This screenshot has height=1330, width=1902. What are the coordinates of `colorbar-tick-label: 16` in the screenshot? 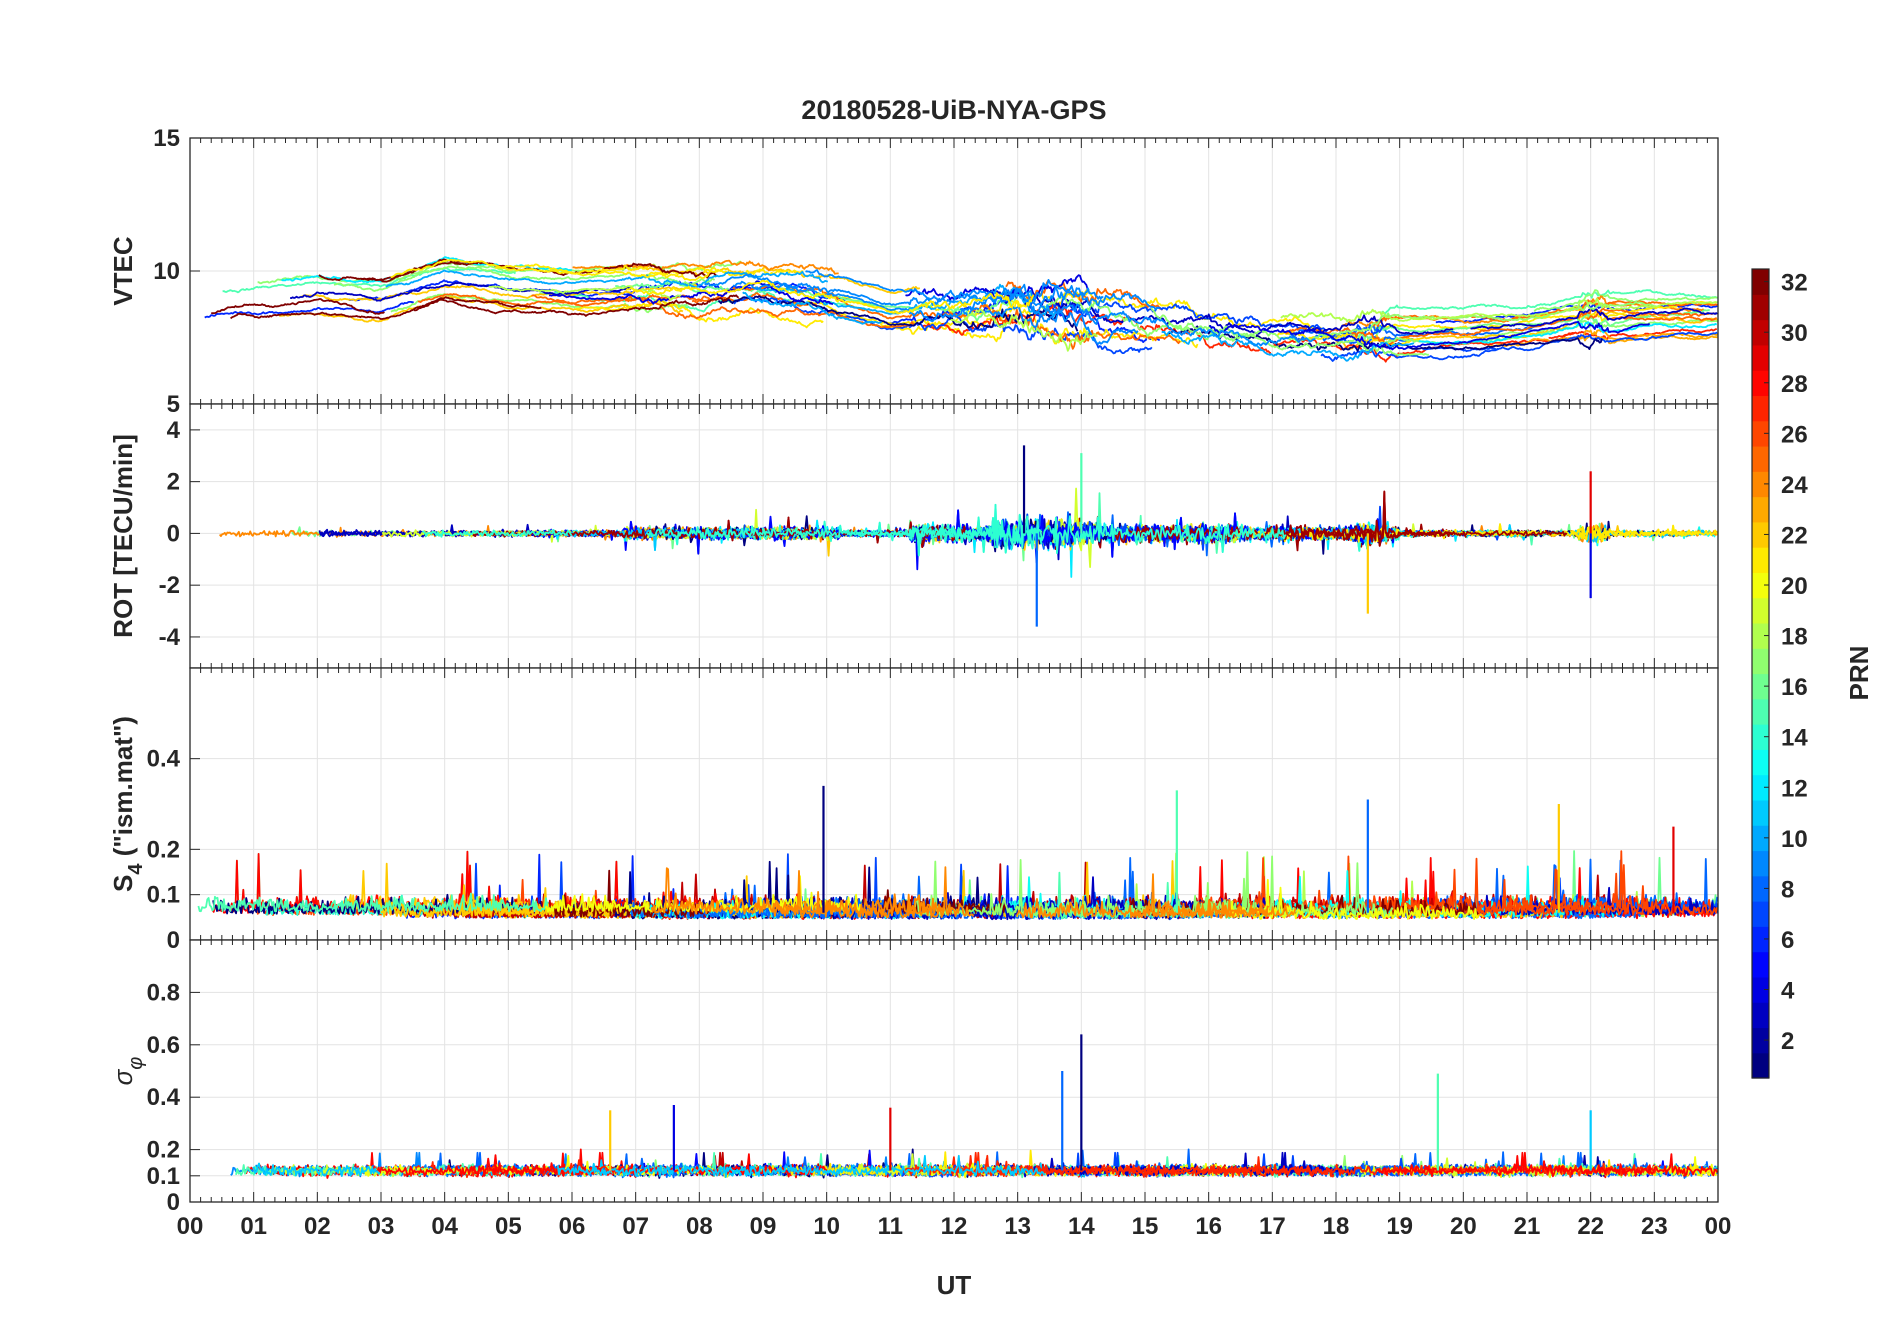 It's located at (1794, 687).